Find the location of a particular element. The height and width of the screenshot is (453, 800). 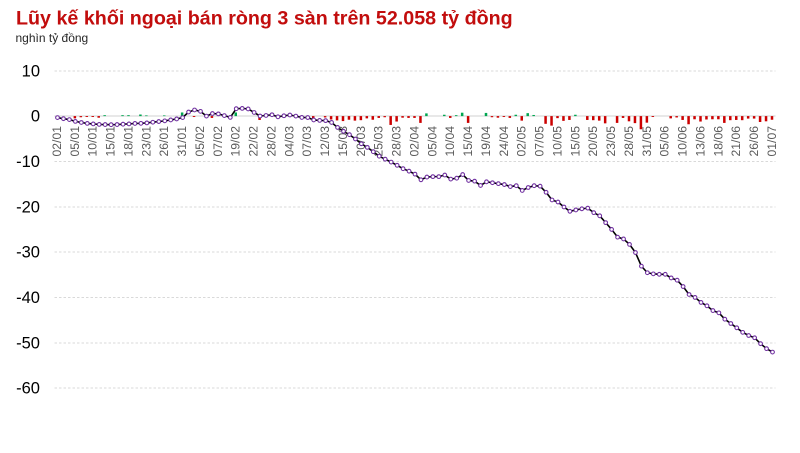

svg-text: 12/03 is located at coordinates (325, 141).